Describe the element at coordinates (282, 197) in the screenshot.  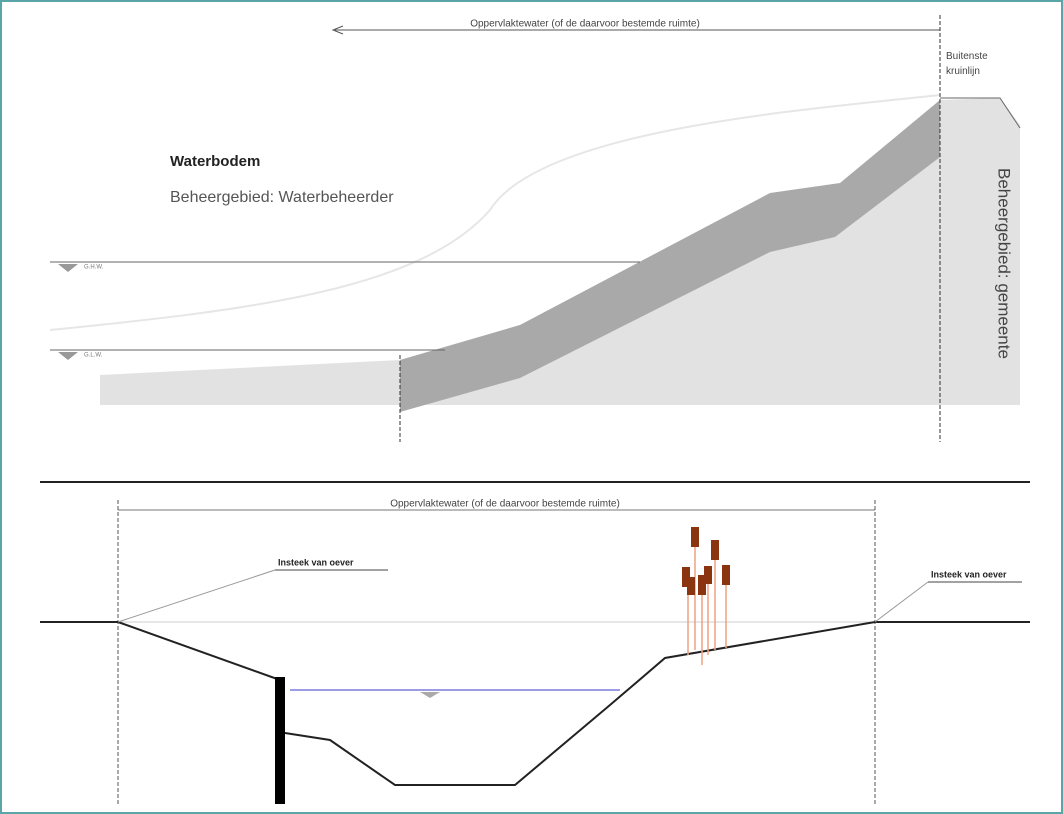
I see `subtitle: Beheergebied: Waterbeheerder` at that location.